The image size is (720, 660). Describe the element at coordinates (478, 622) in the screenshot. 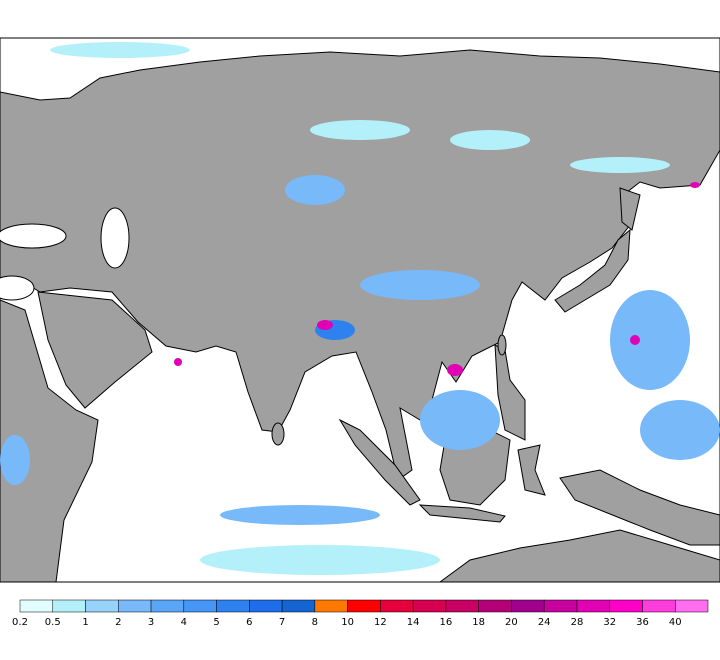

I see `colorbar-label: 18` at that location.